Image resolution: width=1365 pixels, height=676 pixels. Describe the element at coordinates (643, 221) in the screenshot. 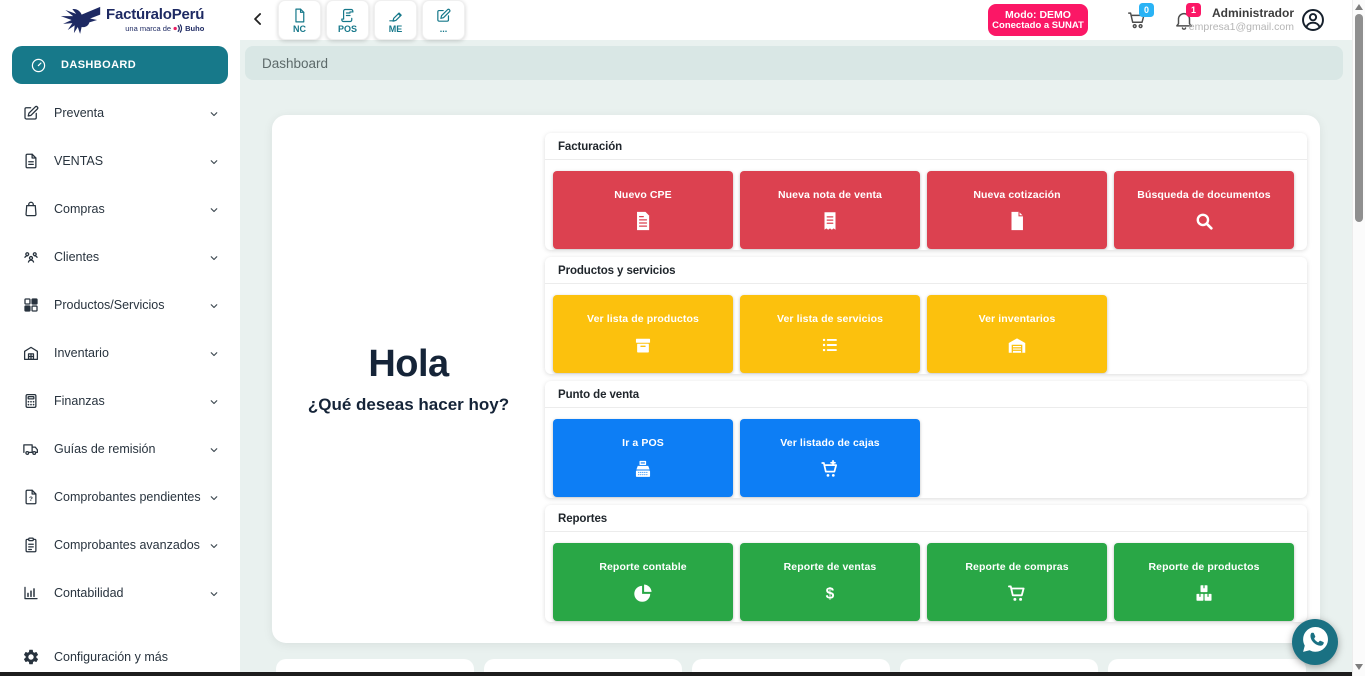

I see `file-invoice-icon` at that location.